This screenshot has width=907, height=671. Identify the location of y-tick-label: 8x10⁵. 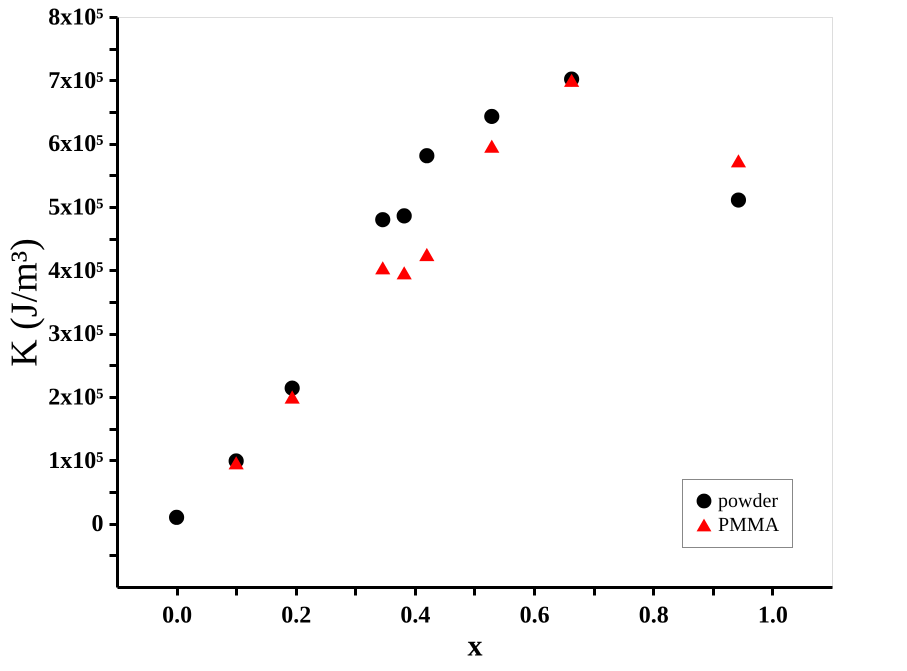
(76, 17).